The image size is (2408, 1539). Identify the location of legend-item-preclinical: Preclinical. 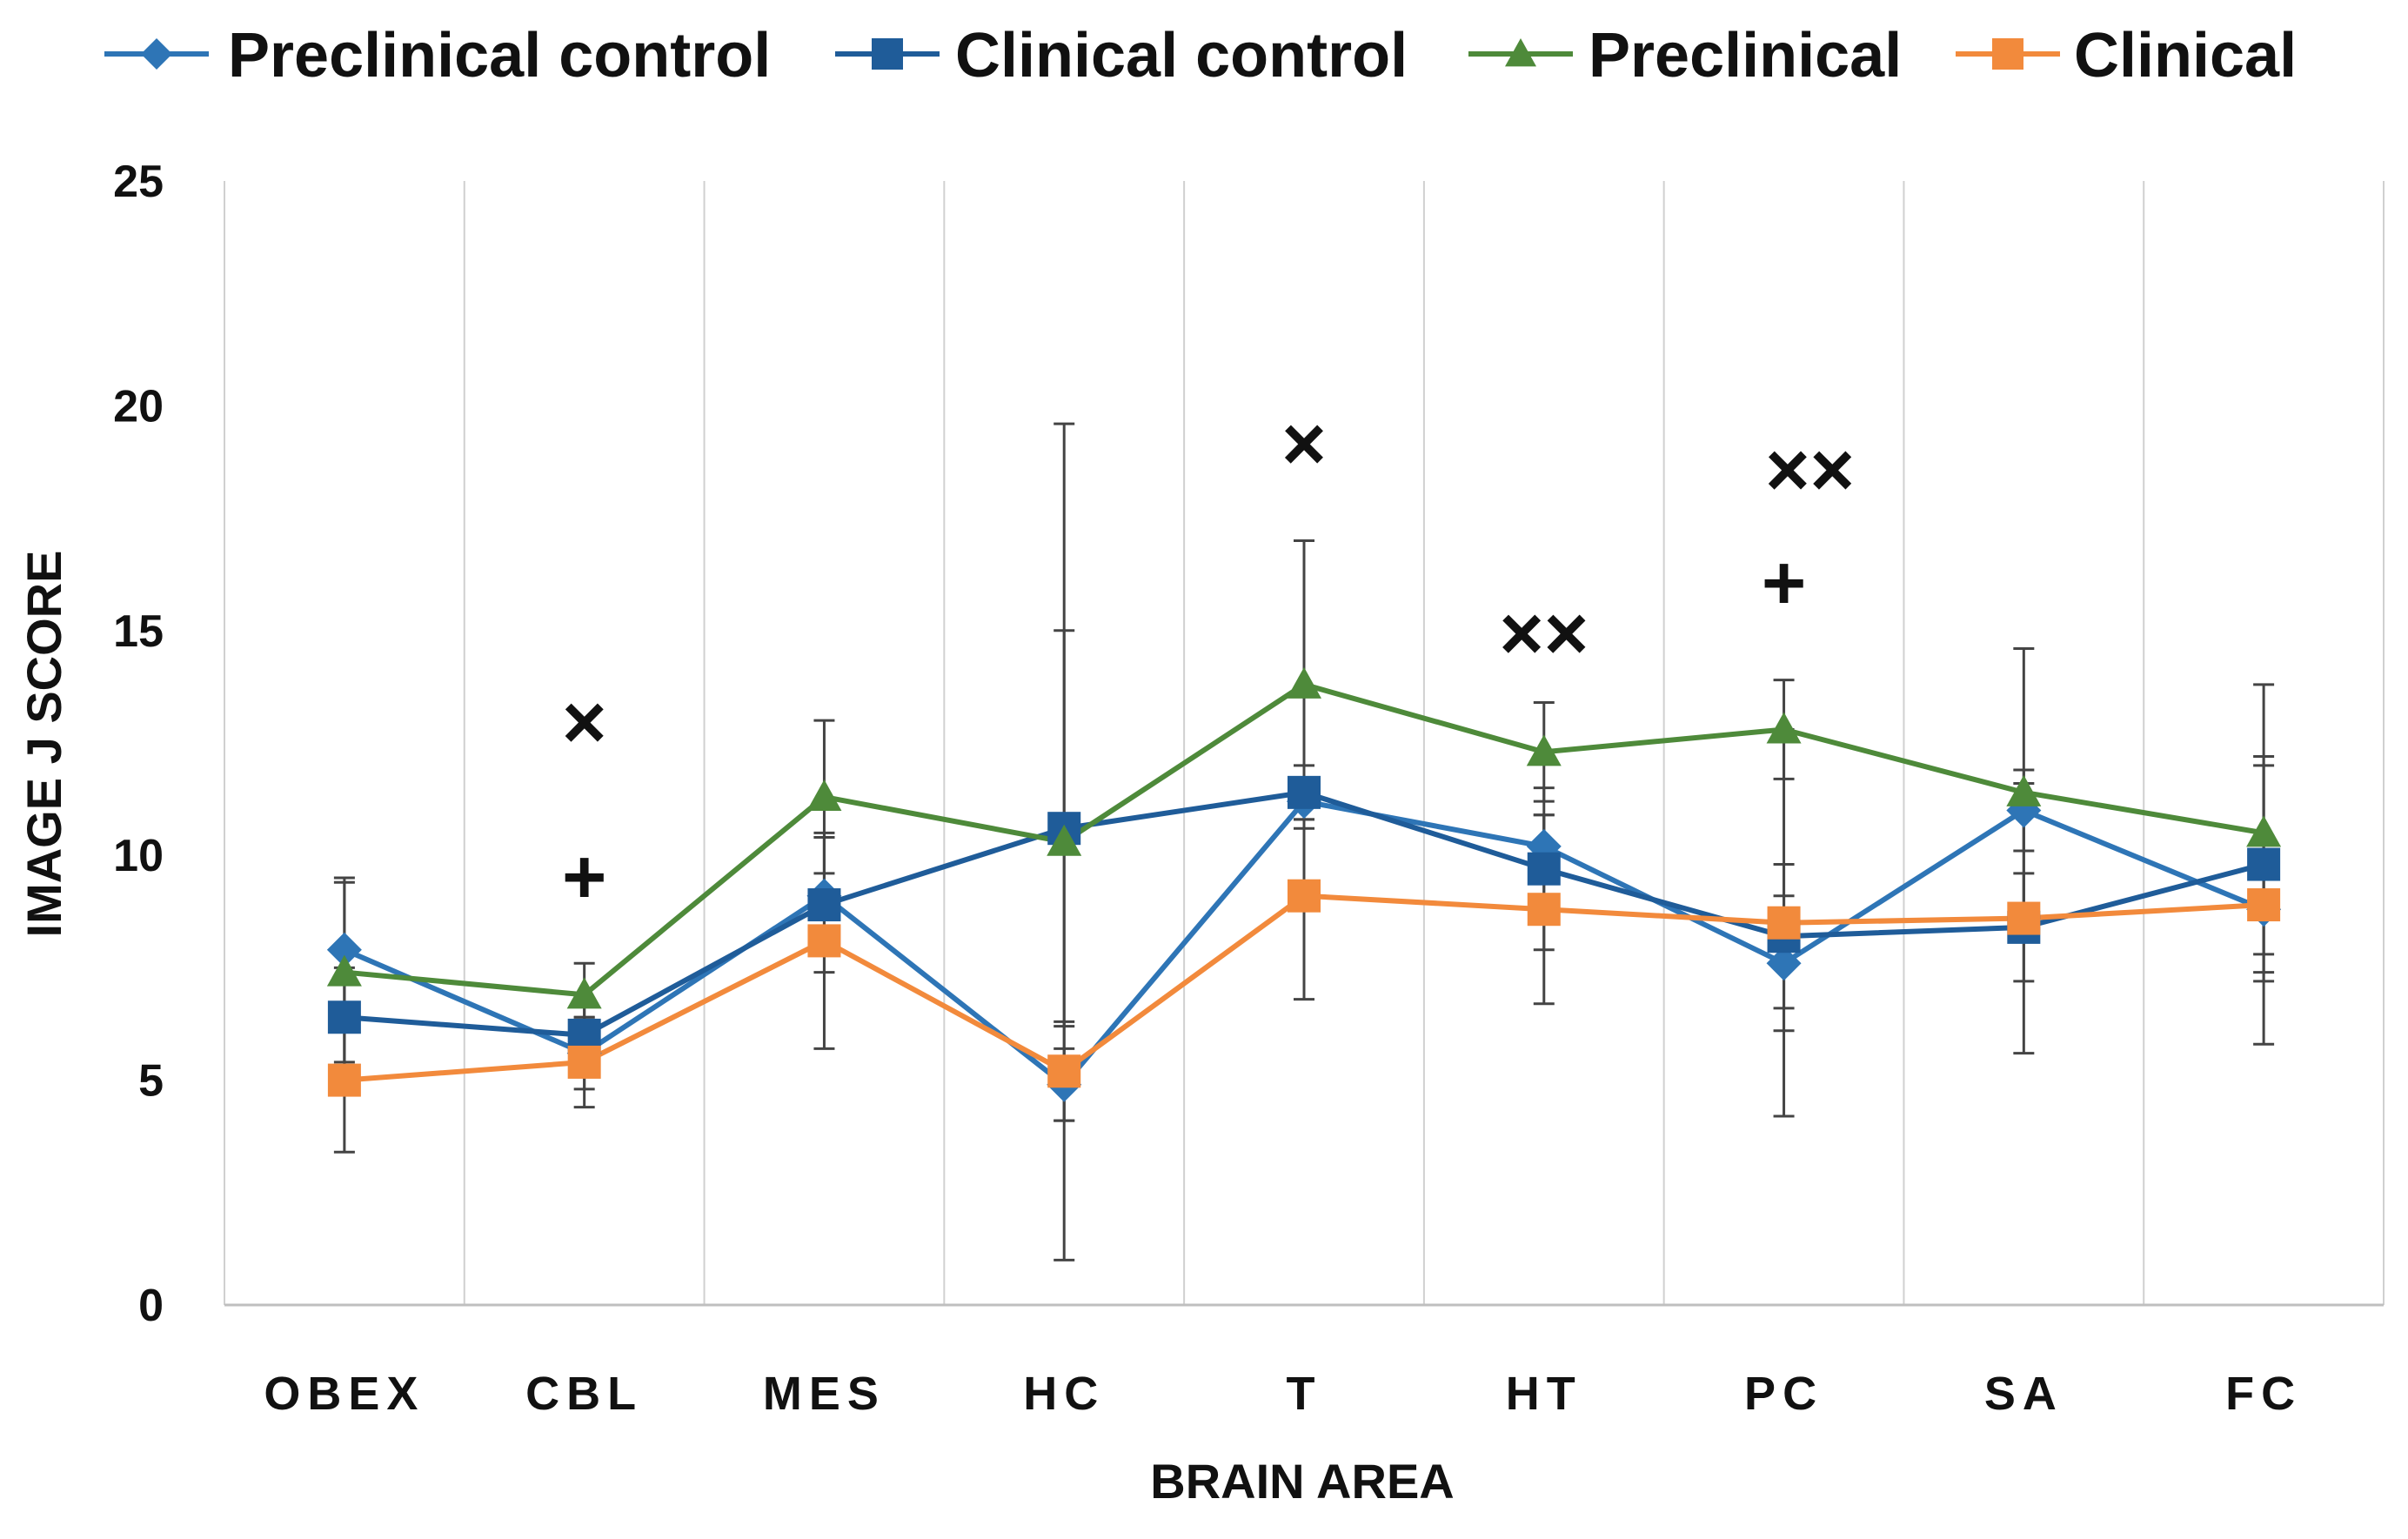
(1685, 56).